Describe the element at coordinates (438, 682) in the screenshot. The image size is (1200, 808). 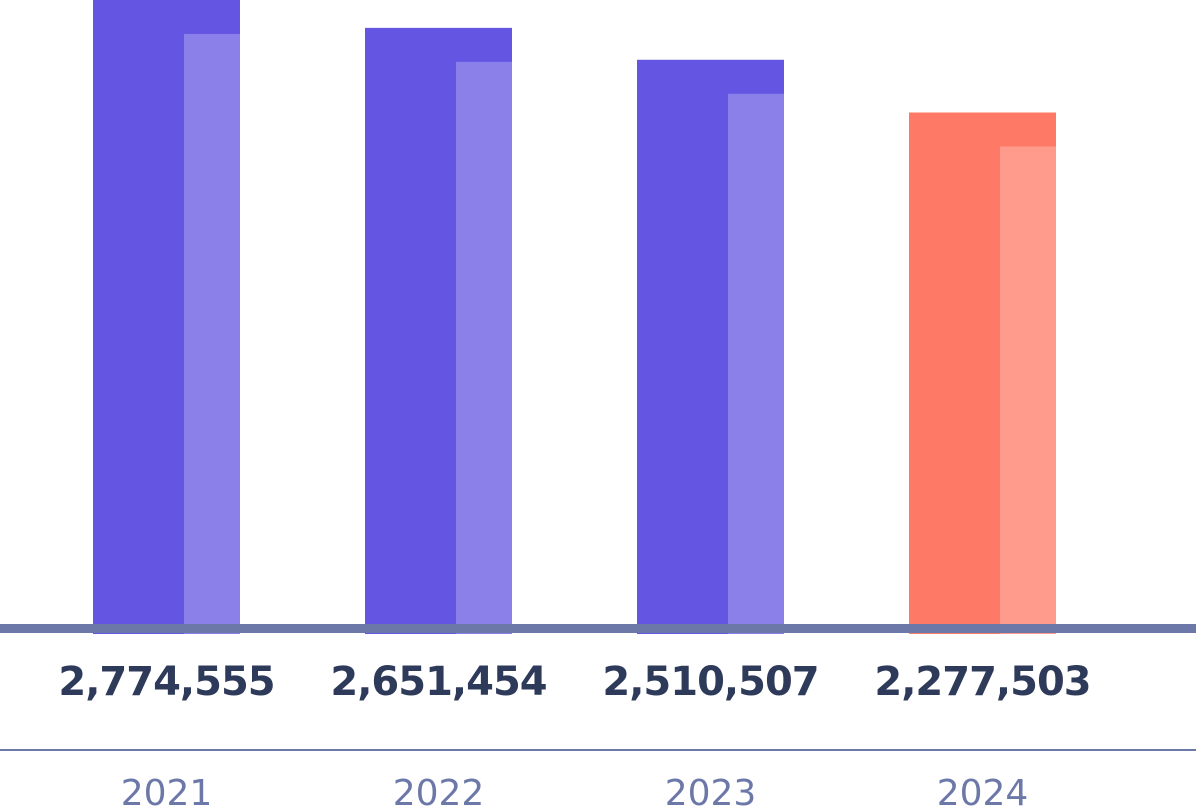
I see `value-label: 2,651,454` at that location.